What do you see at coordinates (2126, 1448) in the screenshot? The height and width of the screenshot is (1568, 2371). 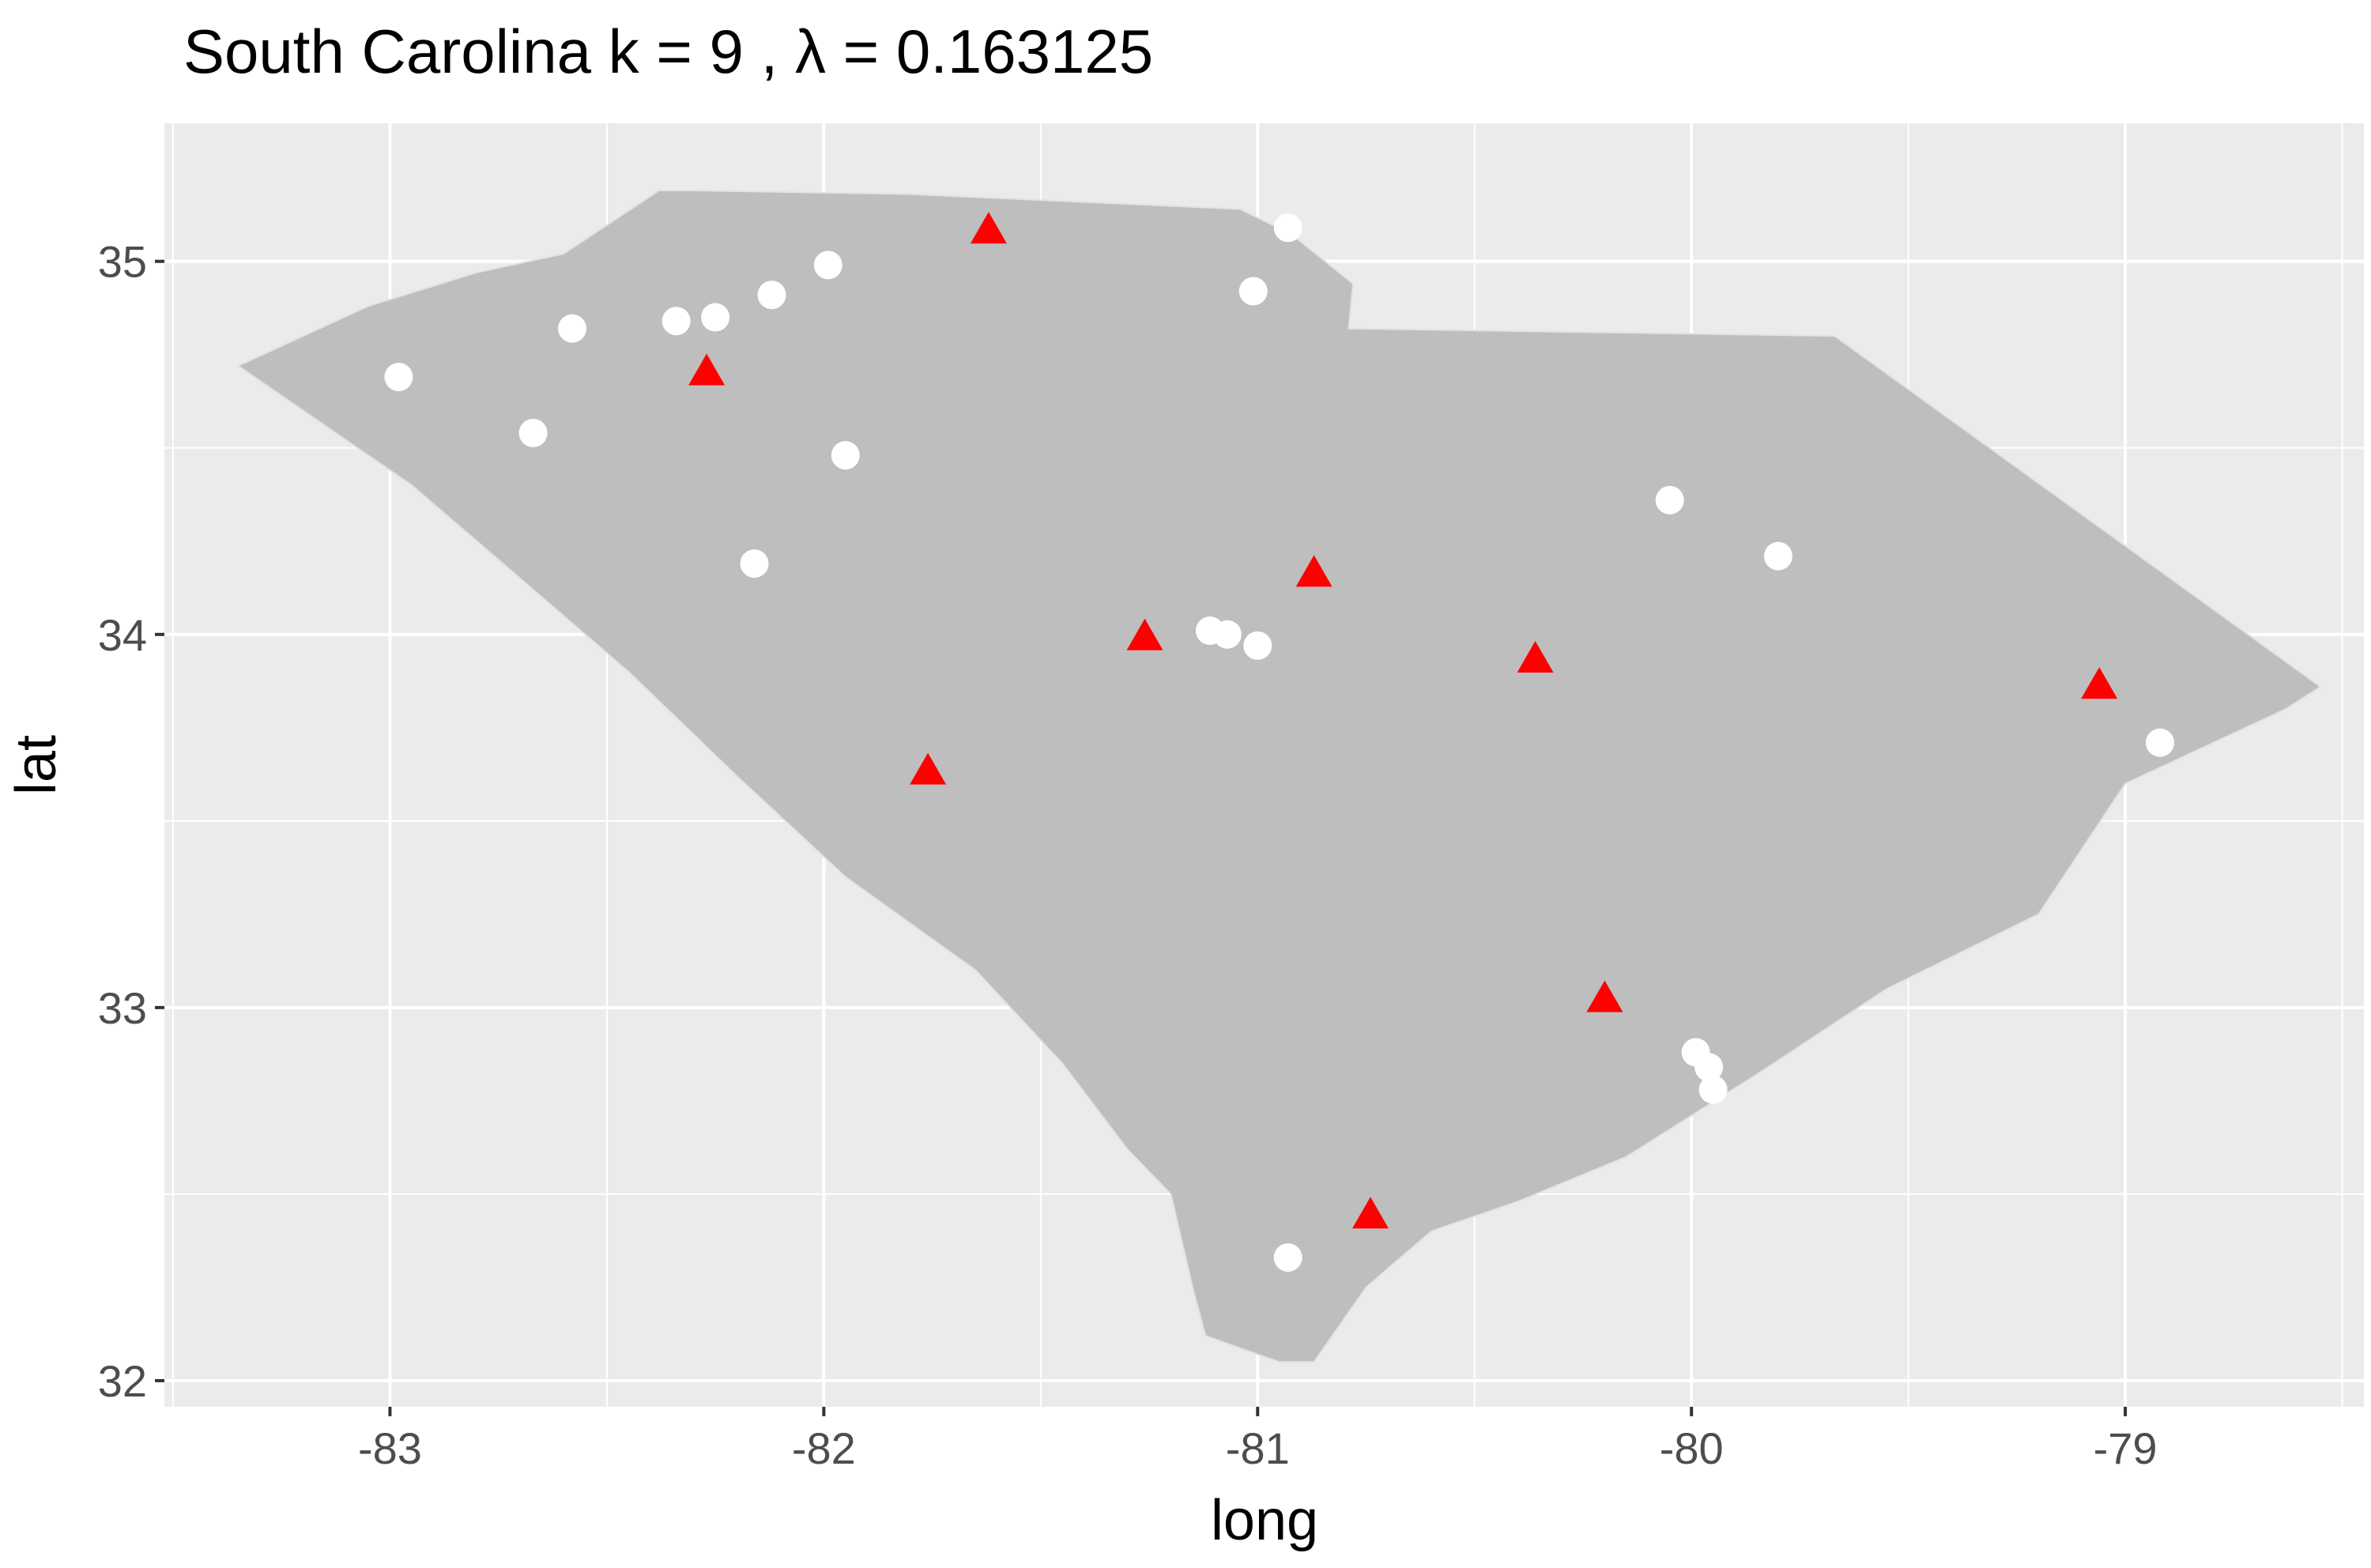 I see `x-tick-label: -79` at bounding box center [2126, 1448].